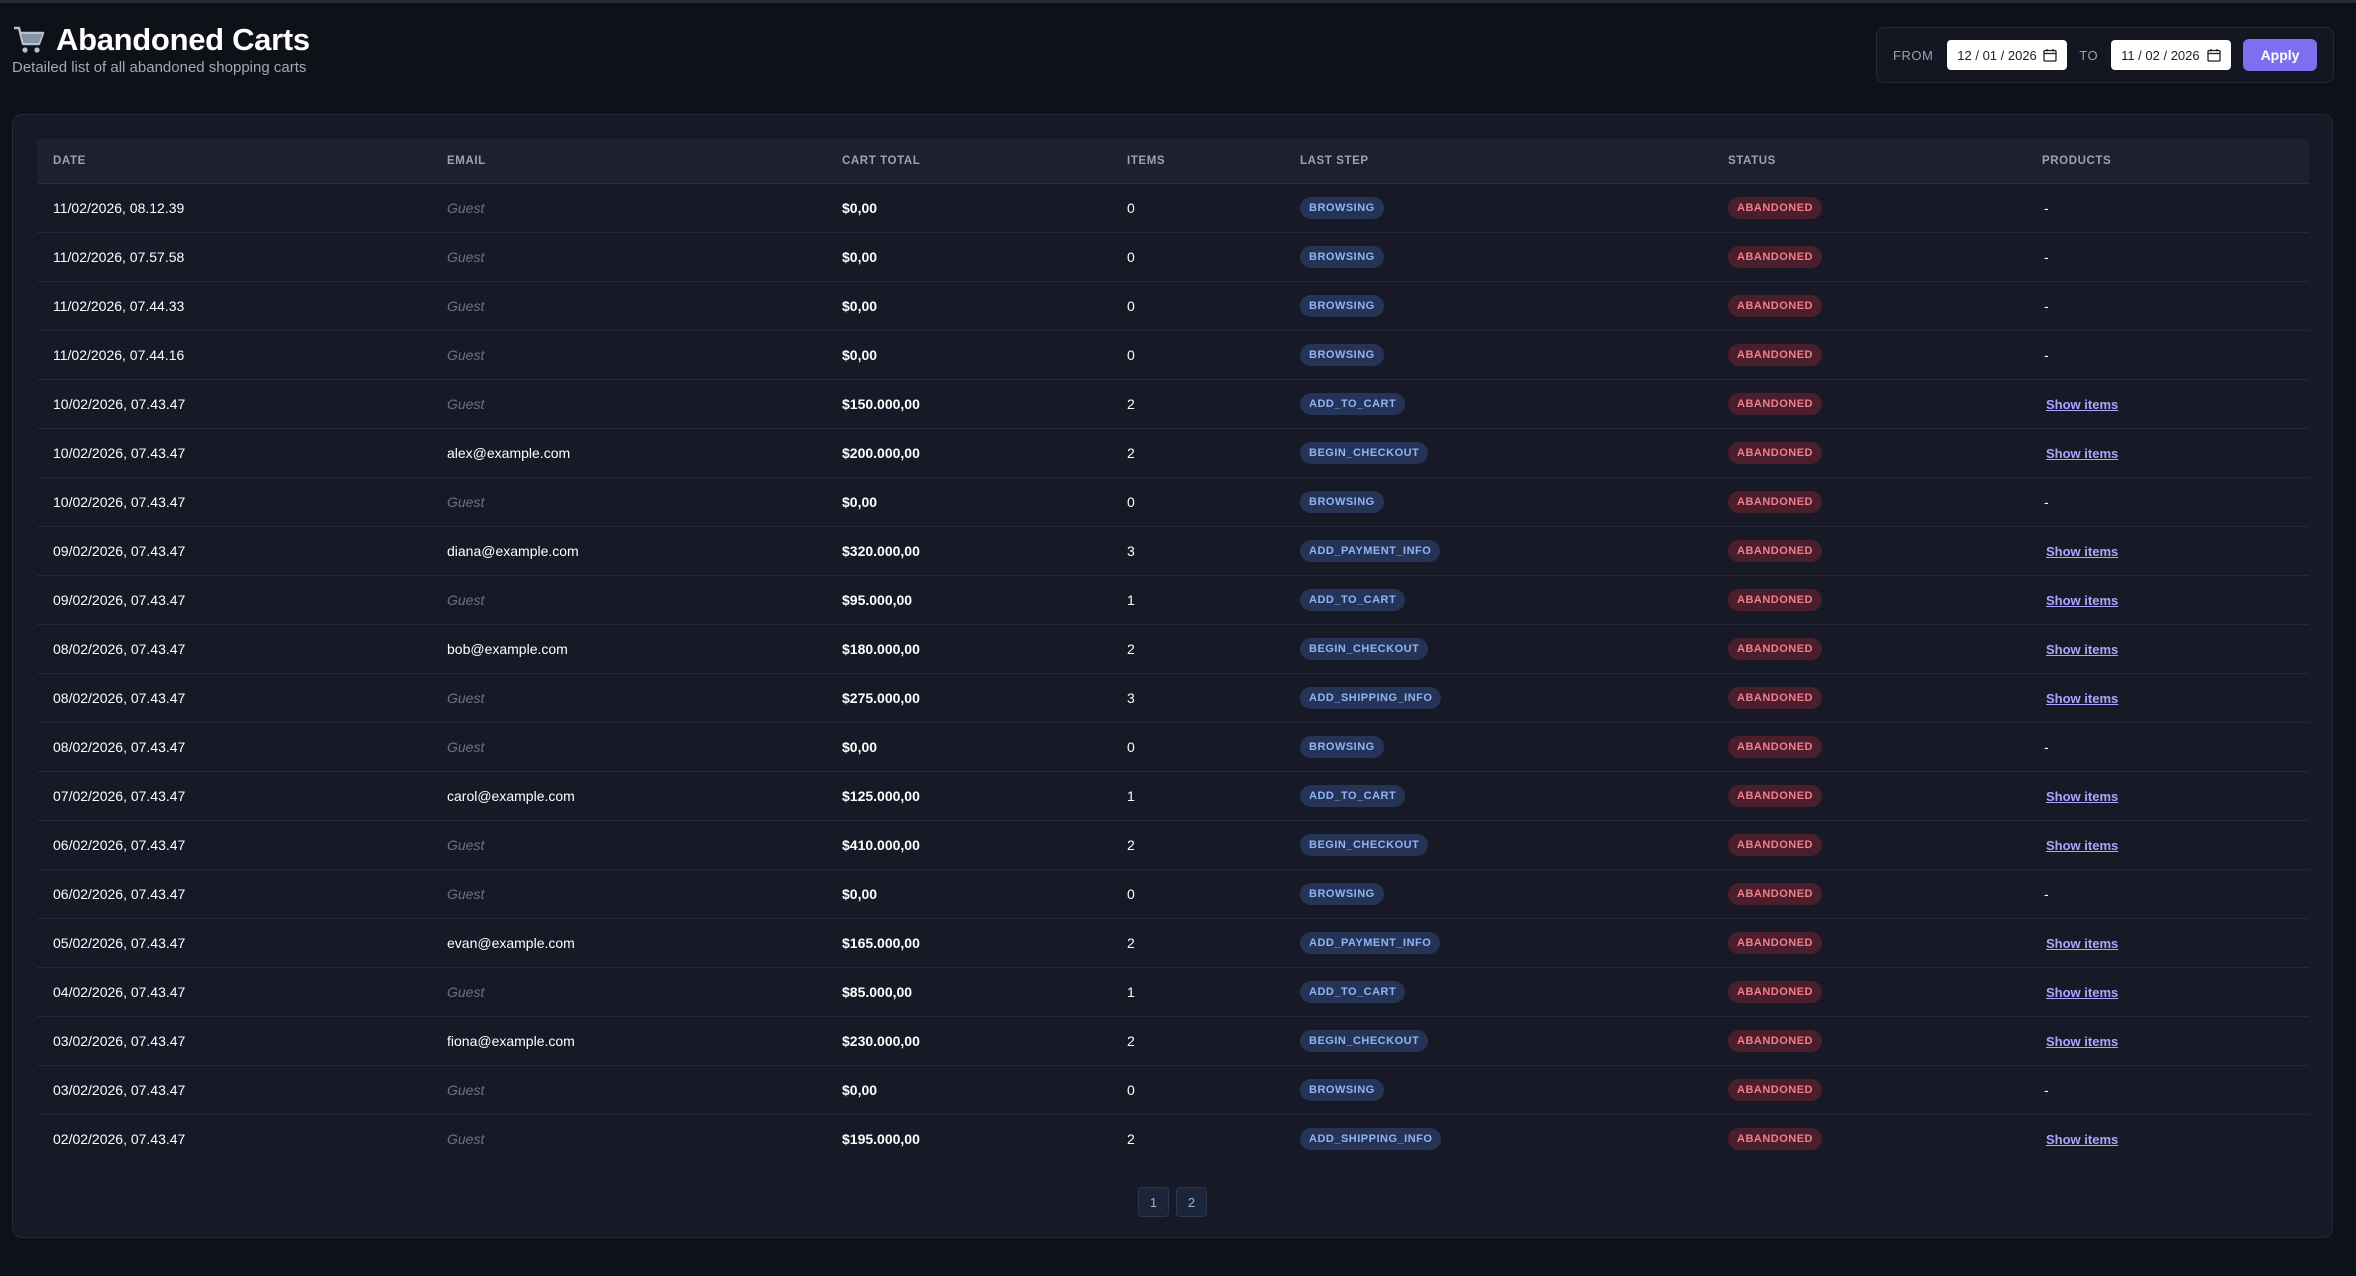  What do you see at coordinates (1514, 845) in the screenshot?
I see `cell-last-step: BEGIN_CHECKOUT` at bounding box center [1514, 845].